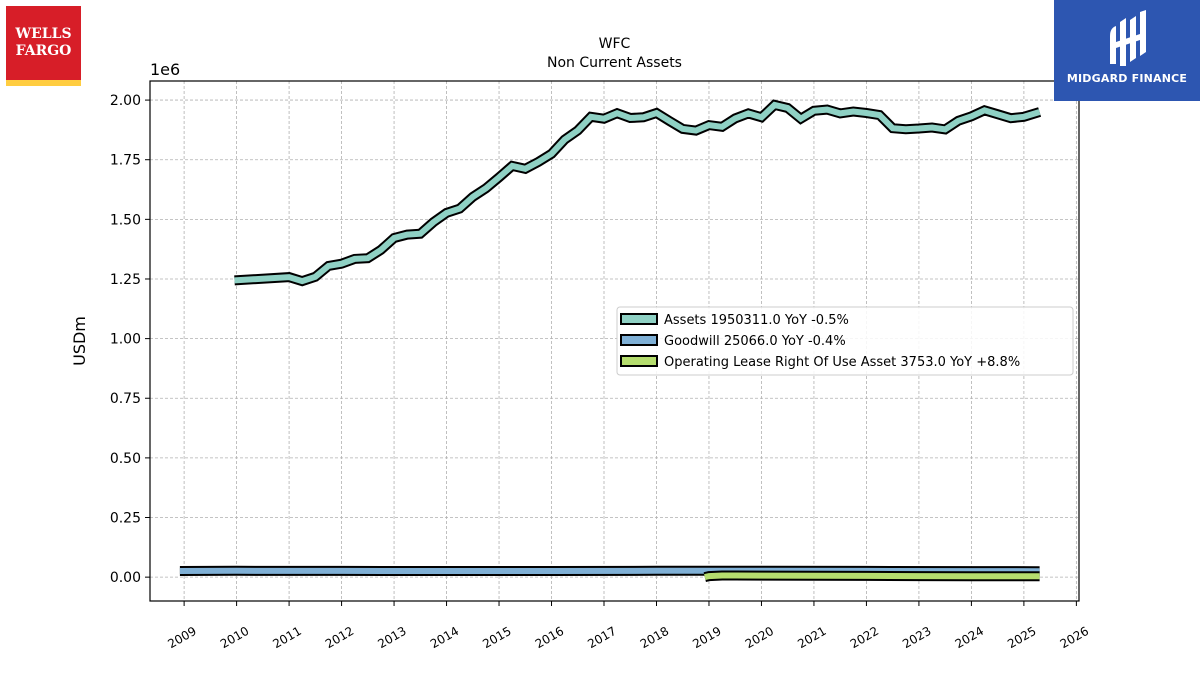 The height and width of the screenshot is (675, 1200). Describe the element at coordinates (125, 459) in the screenshot. I see `y-tick-label: 0.50` at that location.